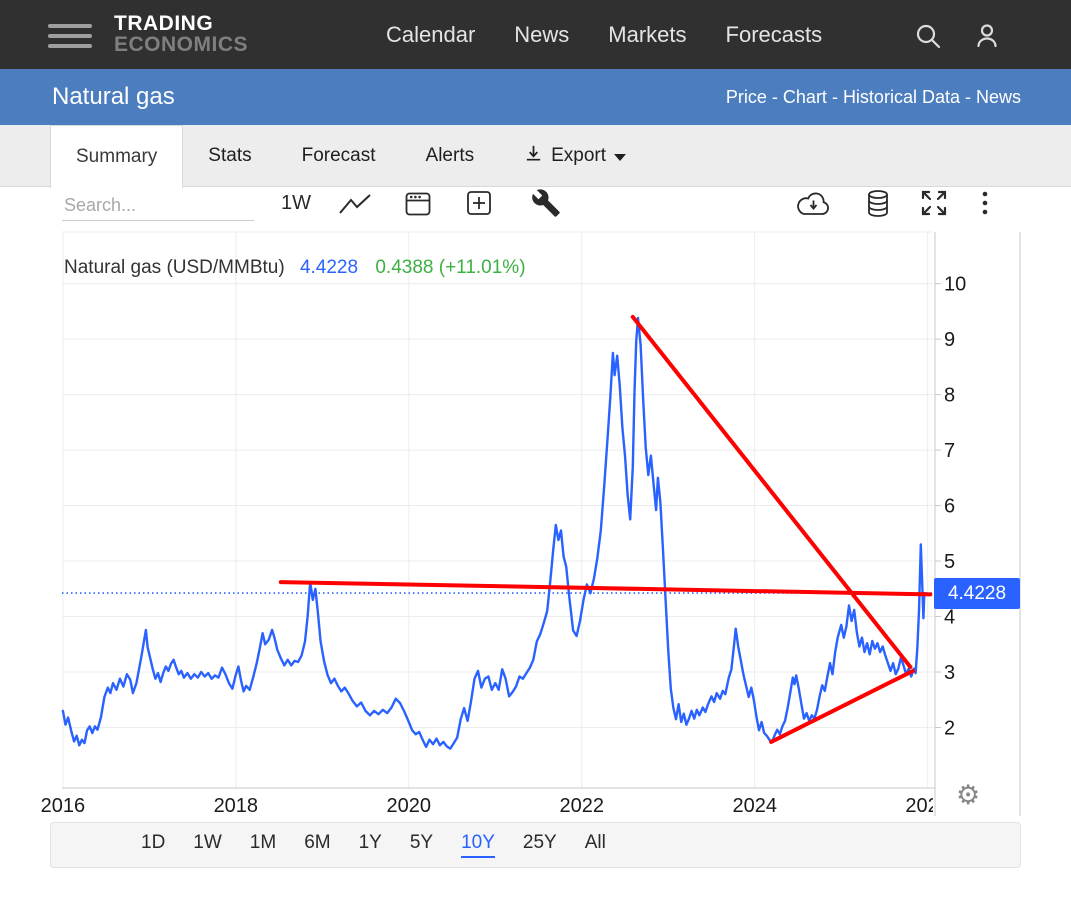 This screenshot has height=901, width=1071. I want to click on x-axis-label: 2020, so click(409, 806).